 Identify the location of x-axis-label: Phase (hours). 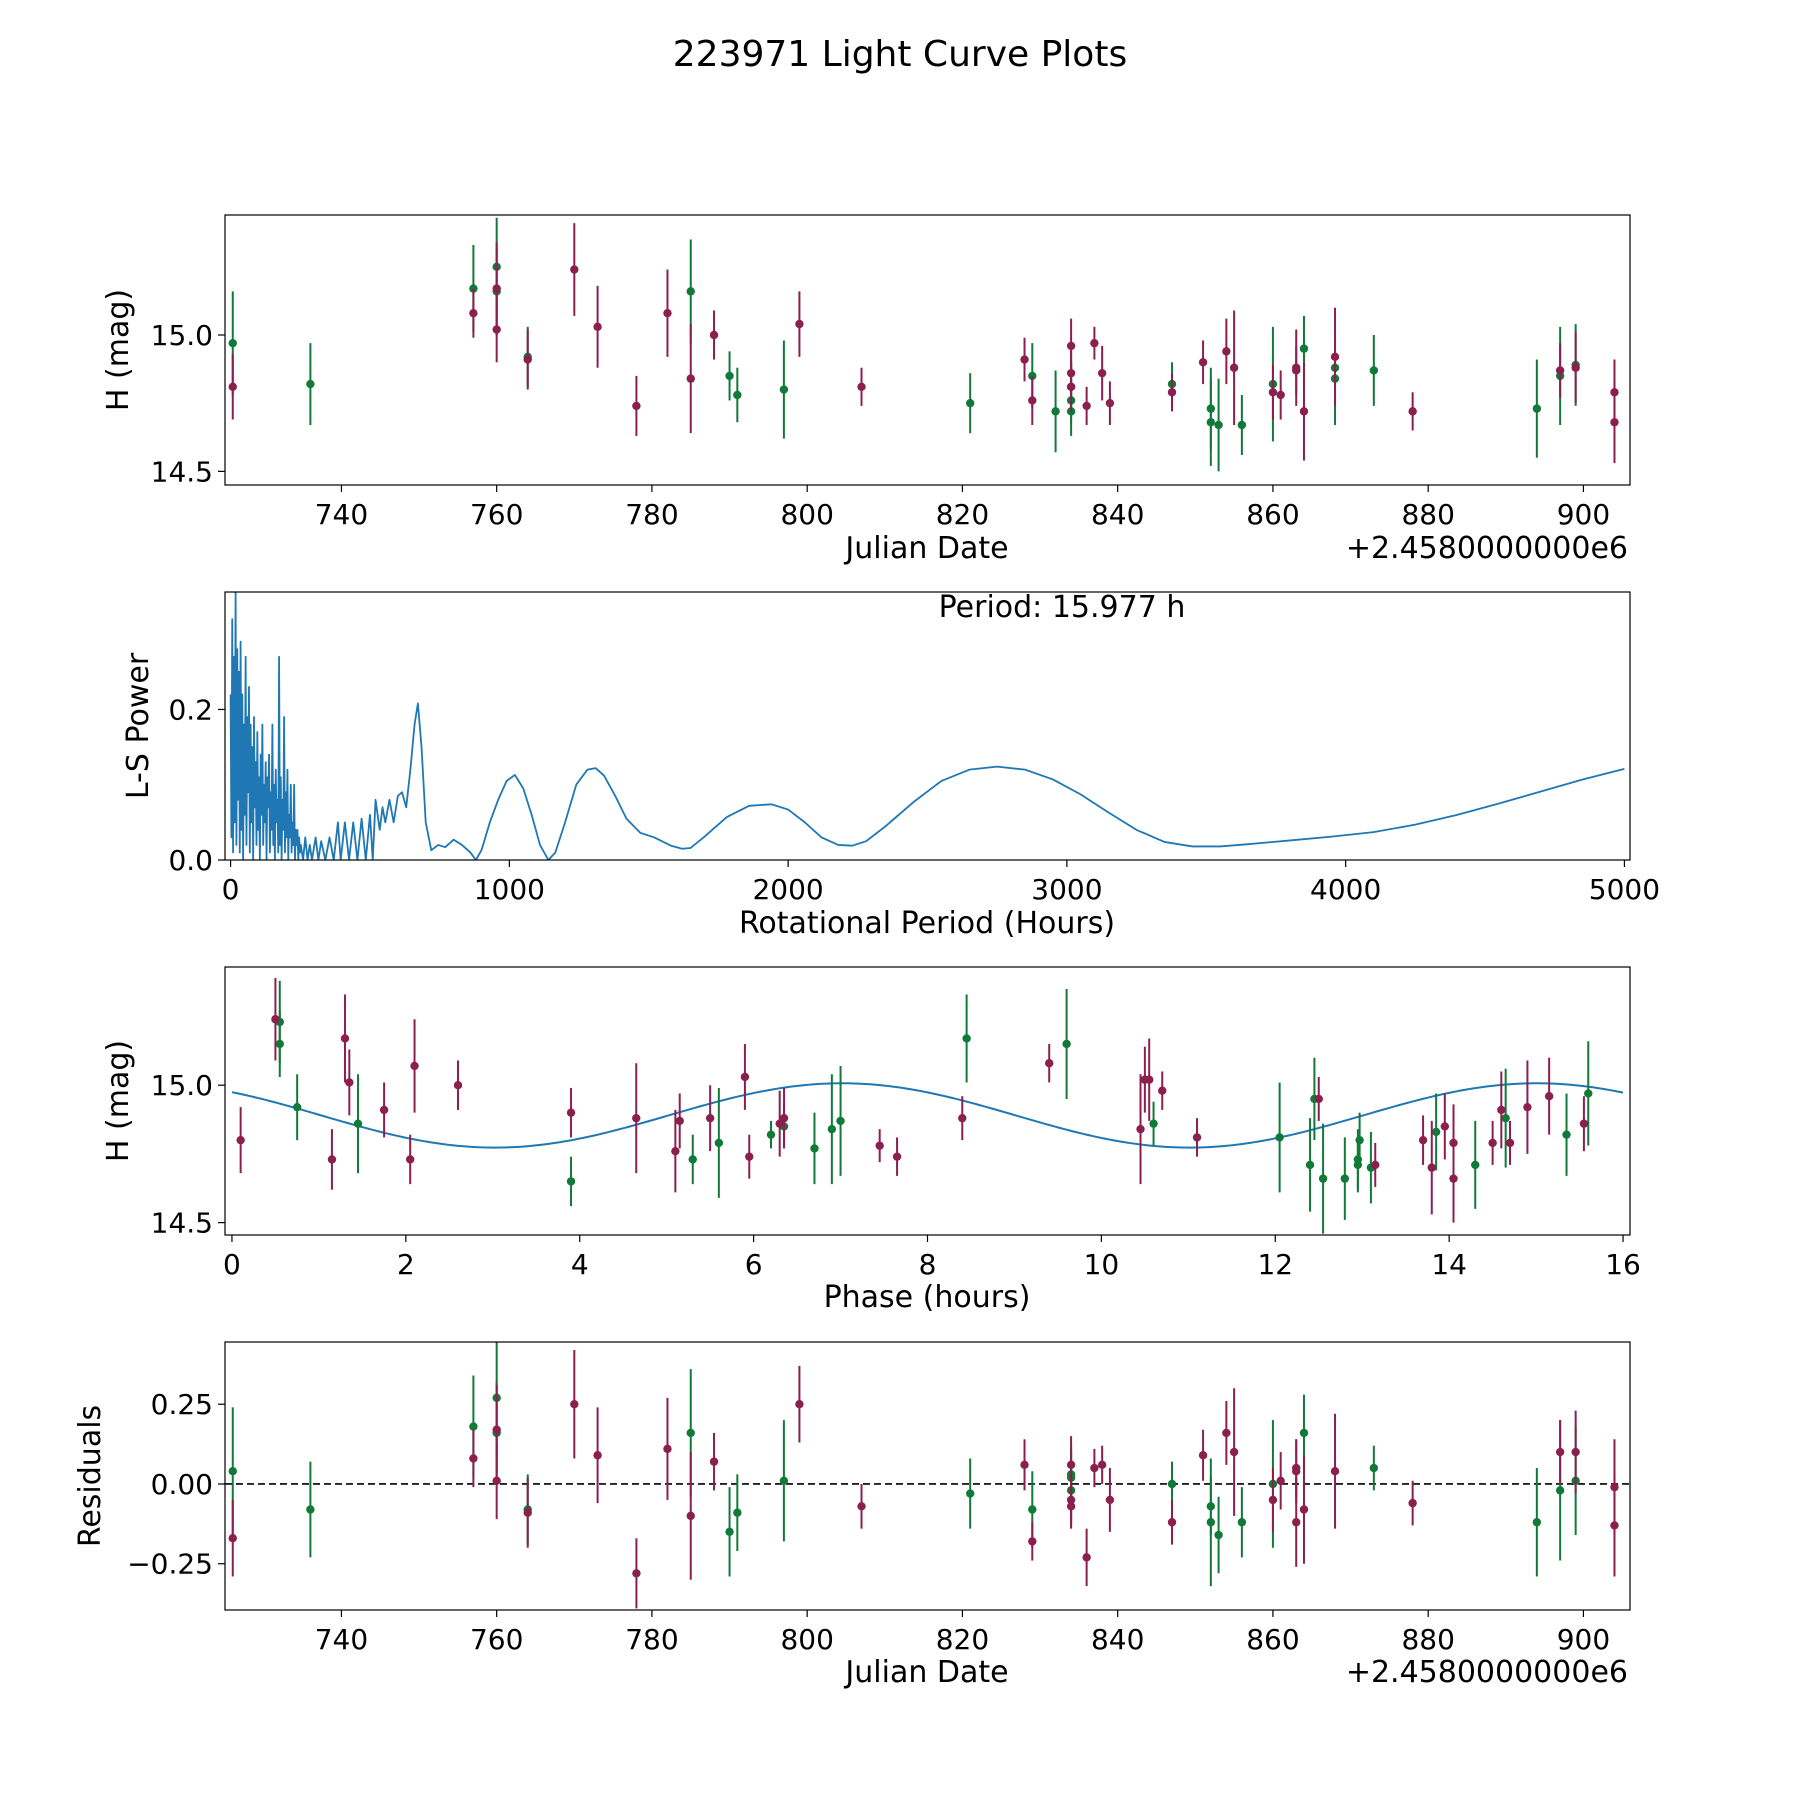
(927, 1297).